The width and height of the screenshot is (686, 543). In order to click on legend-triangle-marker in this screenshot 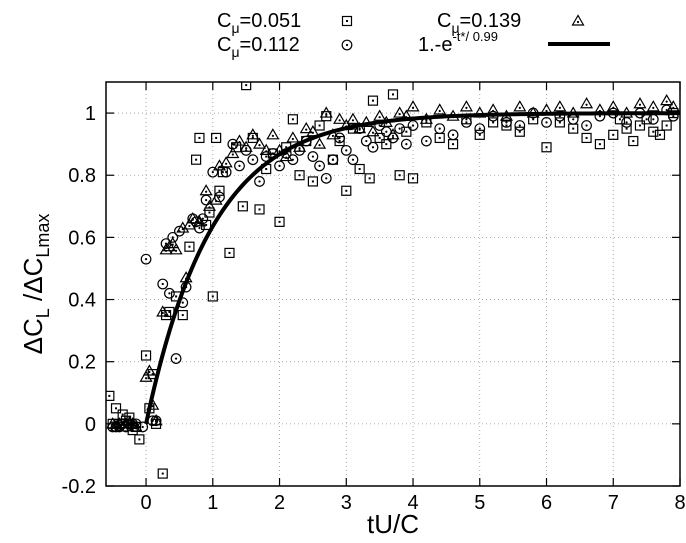, I will do `click(578, 20)`.